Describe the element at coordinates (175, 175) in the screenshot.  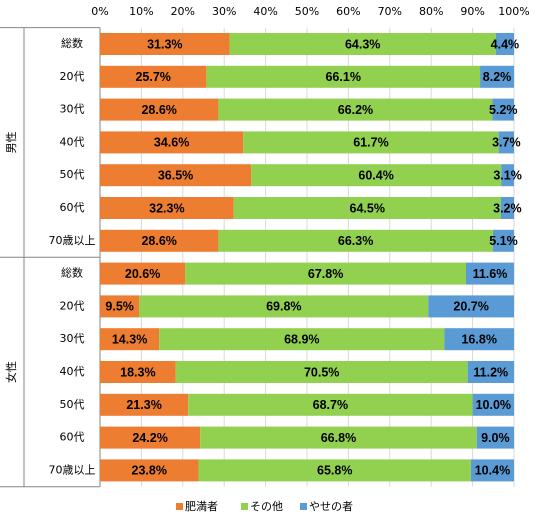
I see `value-label: 36.5%` at that location.